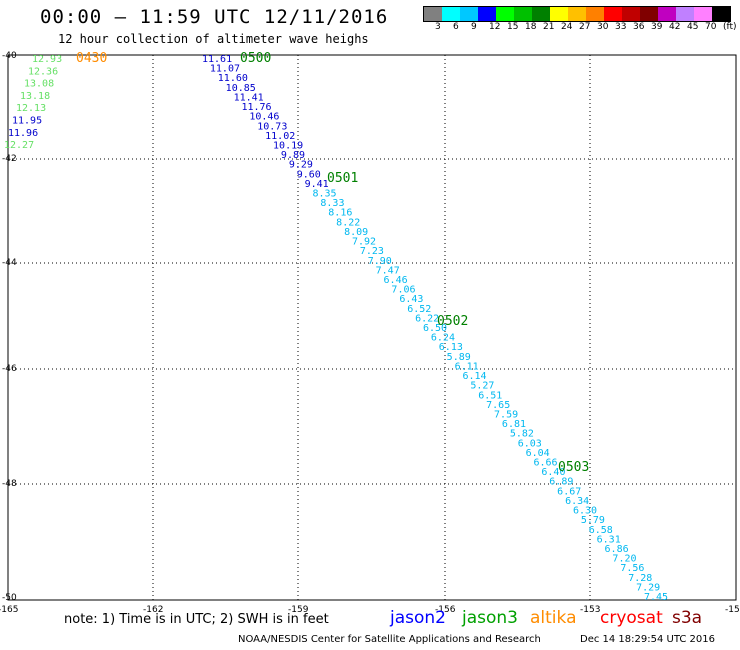 The width and height of the screenshot is (740, 650). I want to click on wave-height-value: 11.41, so click(249, 97).